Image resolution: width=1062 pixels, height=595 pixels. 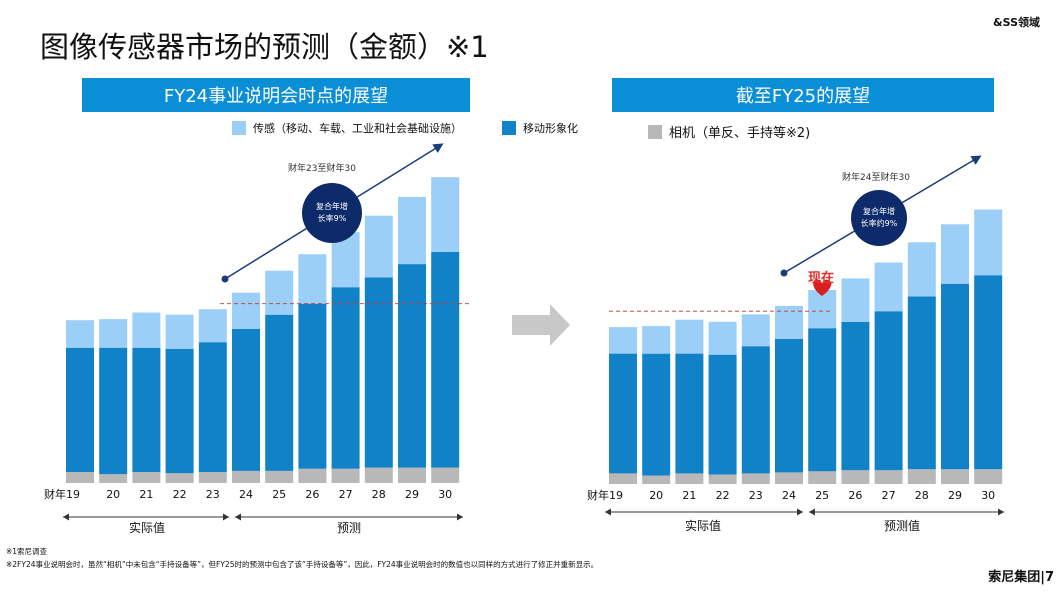 What do you see at coordinates (689, 495) in the screenshot?
I see `right-tick-label-2: 21` at bounding box center [689, 495].